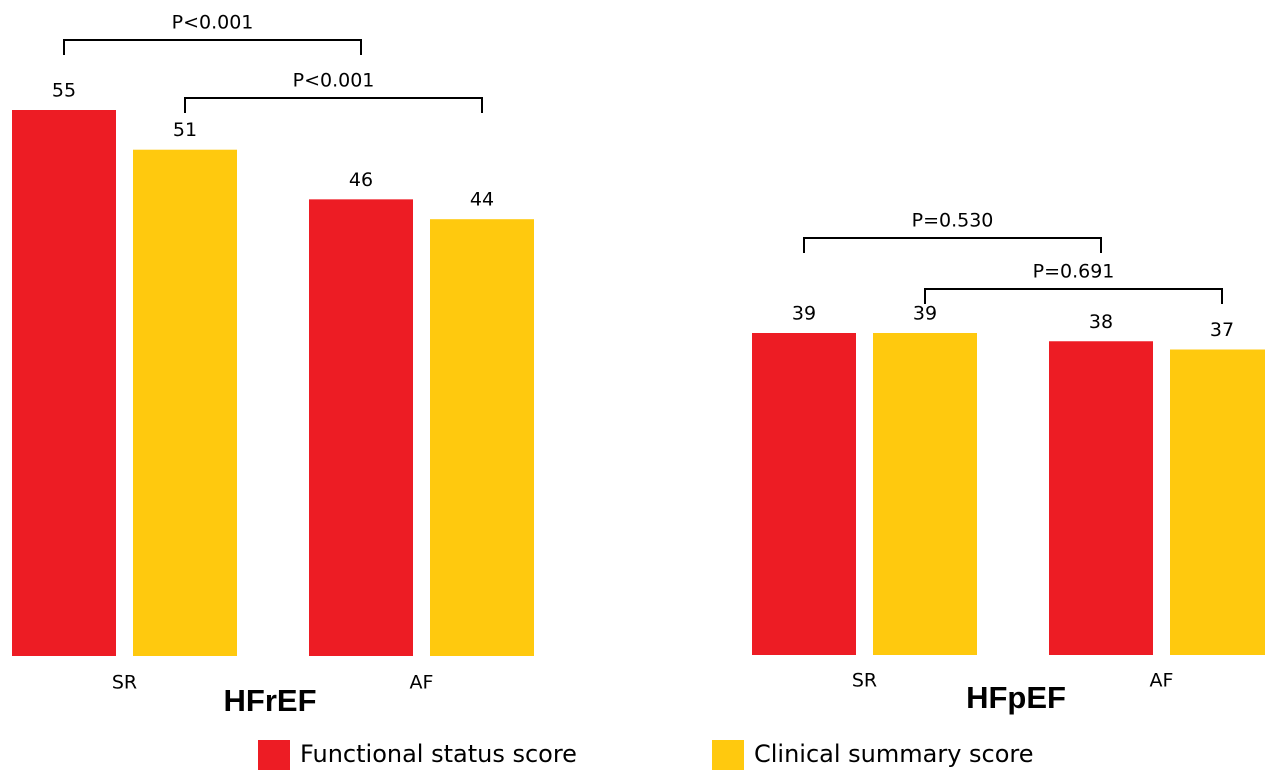 The image size is (1265, 770). I want to click on panel-title: HFrEF, so click(270, 700).